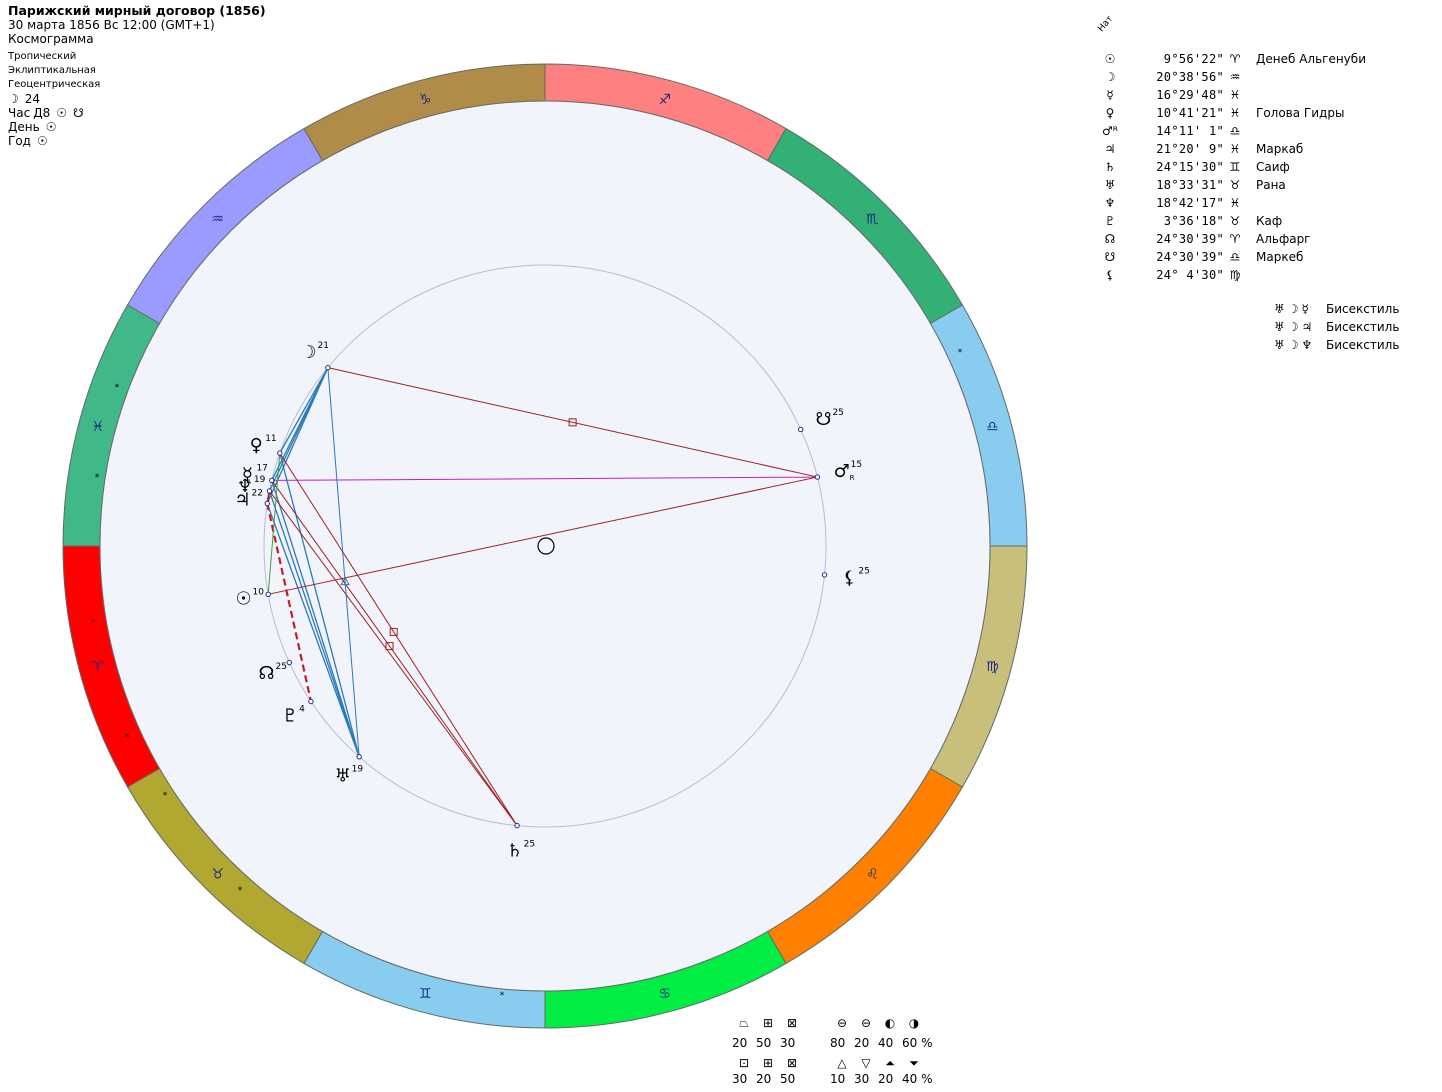 The image size is (1442, 1092). Describe the element at coordinates (1271, 185) in the screenshot. I see `fixed-star-name: Рана` at that location.